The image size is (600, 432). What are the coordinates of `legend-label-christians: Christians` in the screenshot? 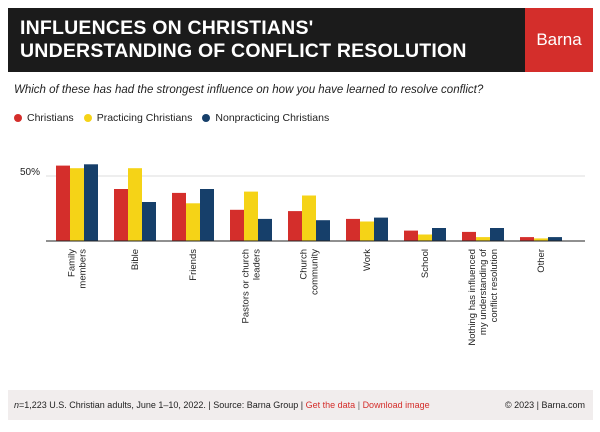 It's located at (50, 118).